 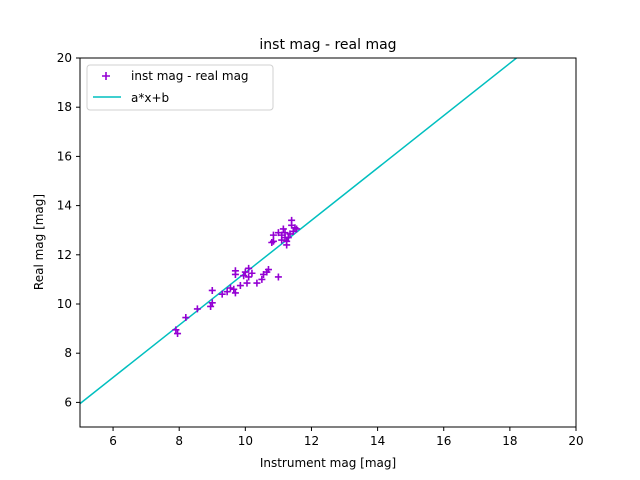 I want to click on legend-plus-marker, so click(x=106, y=76).